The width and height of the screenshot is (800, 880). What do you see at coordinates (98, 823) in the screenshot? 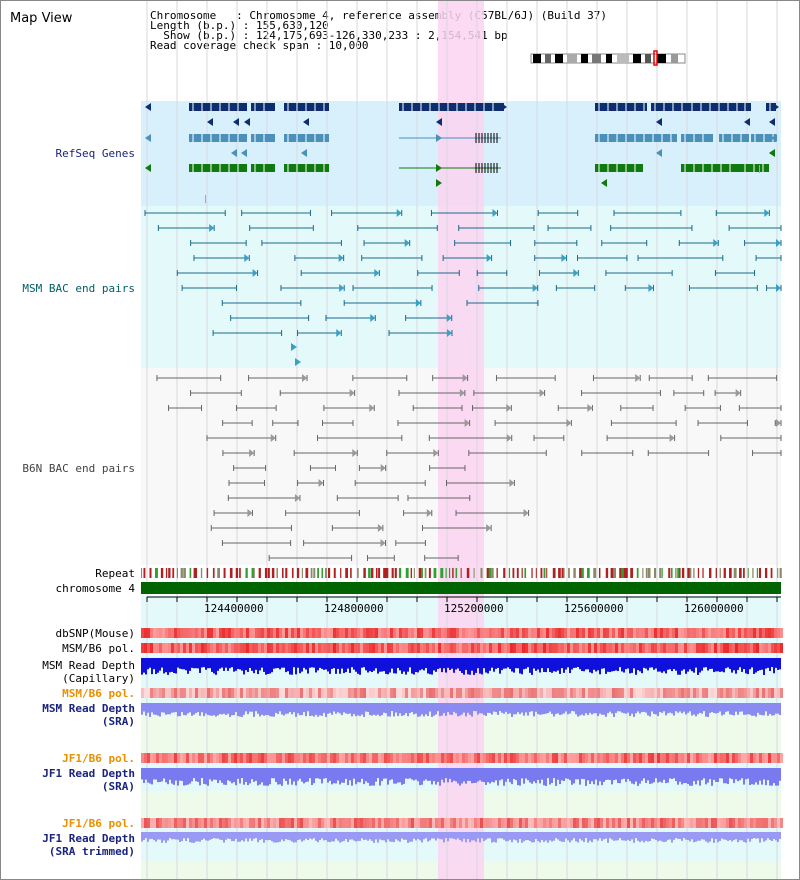
I see `track-label-jf1-b6-pol-2: JF1/B6 pol.` at bounding box center [98, 823].